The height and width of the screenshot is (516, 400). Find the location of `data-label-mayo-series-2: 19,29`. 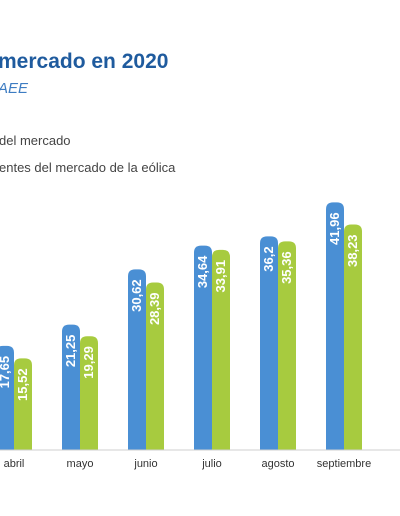

data-label-mayo-series-2: 19,29 is located at coordinates (88, 362).